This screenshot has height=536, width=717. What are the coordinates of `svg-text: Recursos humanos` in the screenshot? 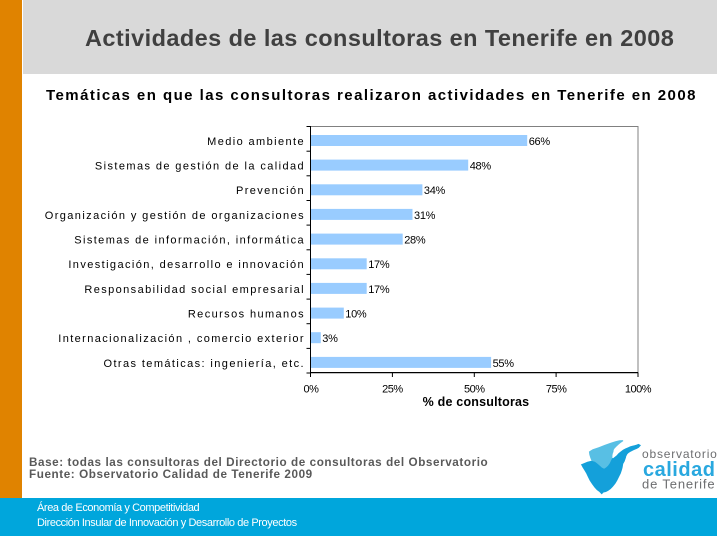 It's located at (246, 315).